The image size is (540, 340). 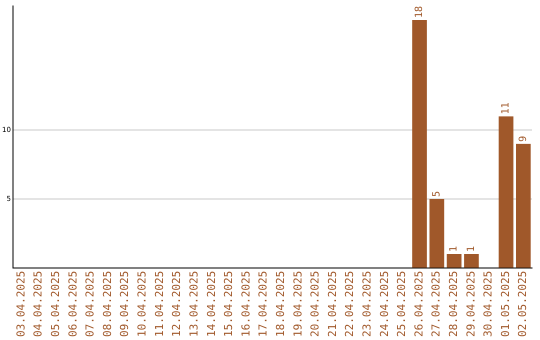 What do you see at coordinates (297, 304) in the screenshot?
I see `x-tick-label: 19.04.2025` at bounding box center [297, 304].